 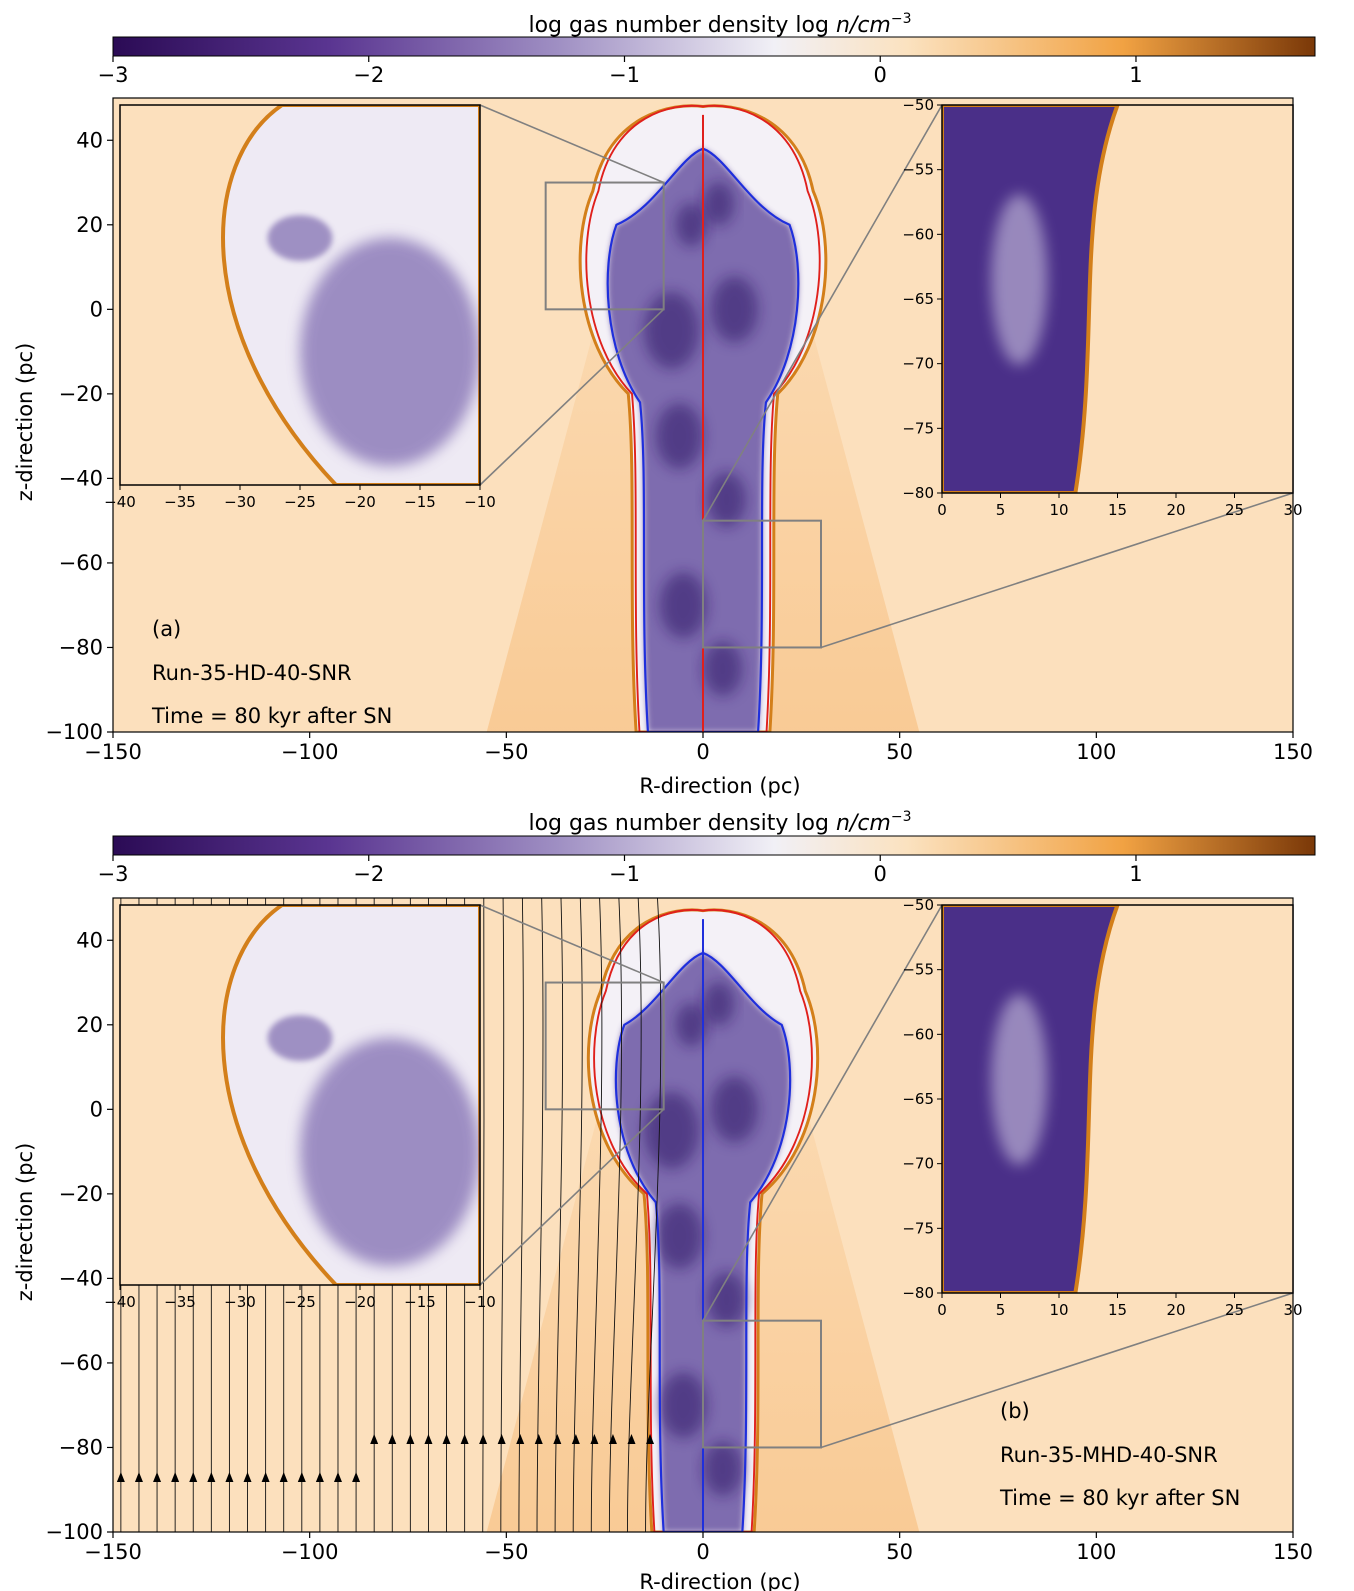 I want to click on x-tick-label: 0, so click(x=702, y=1552).